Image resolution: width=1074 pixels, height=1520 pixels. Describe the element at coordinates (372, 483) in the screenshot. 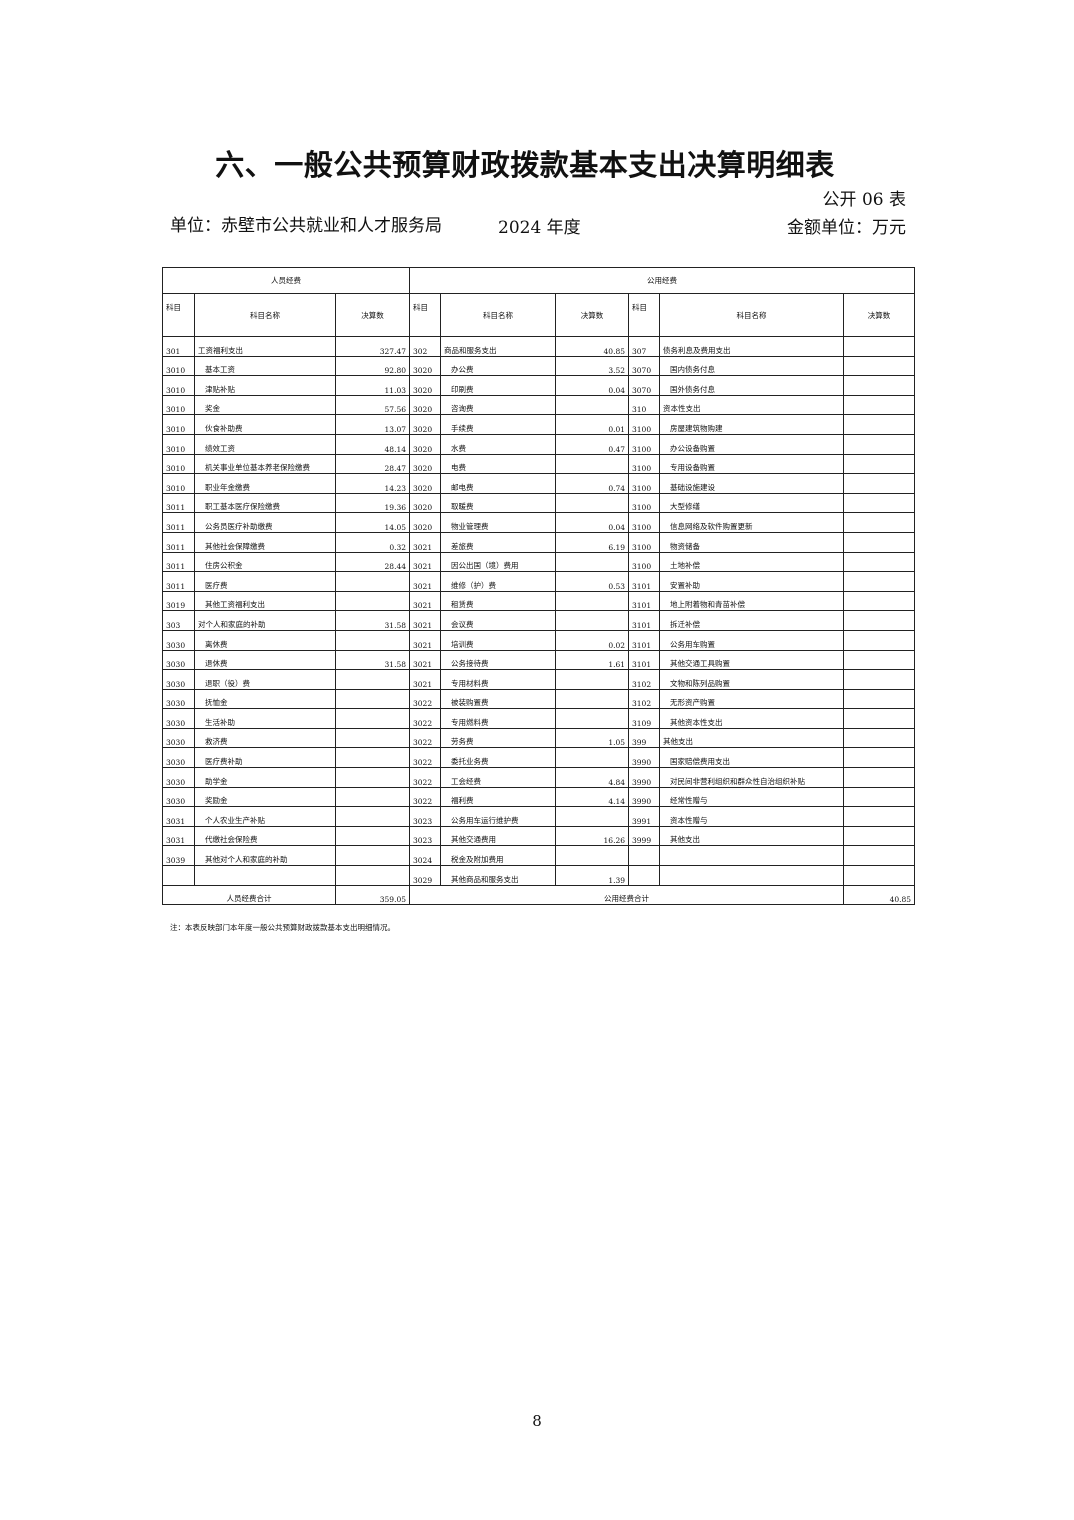

I see `cell-amount: 14.23` at that location.